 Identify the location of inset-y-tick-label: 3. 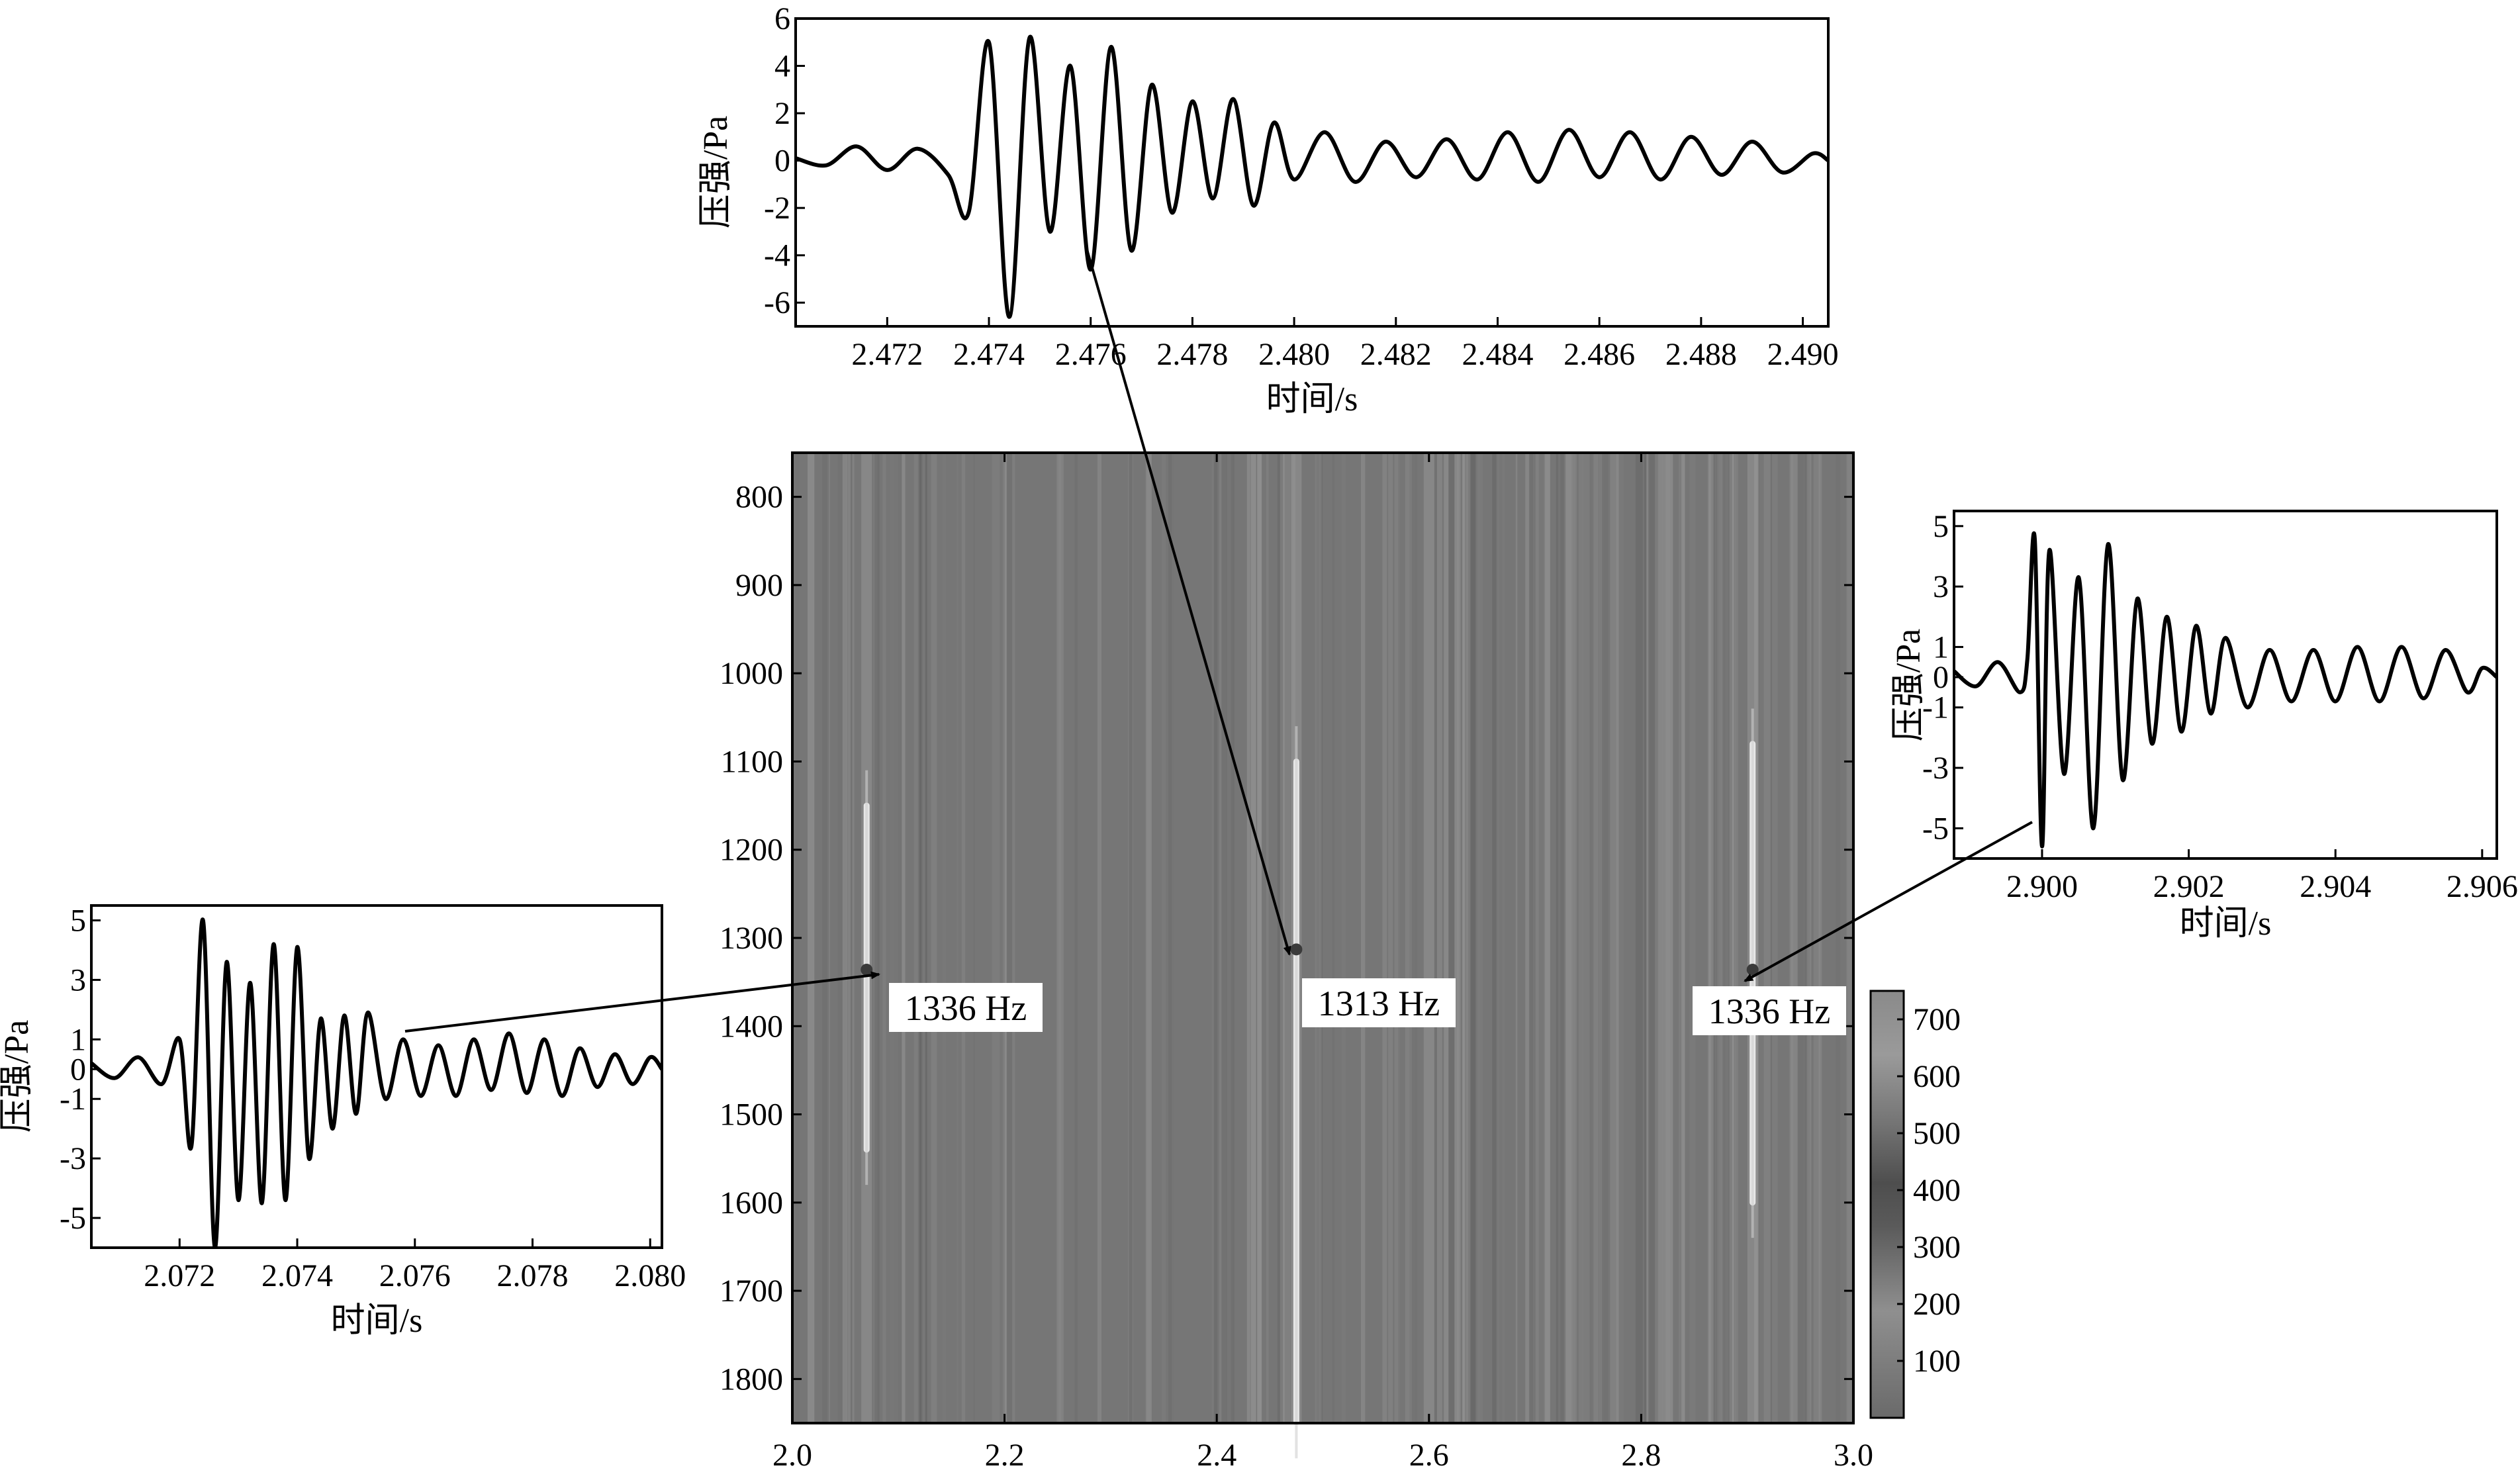
(1941, 586).